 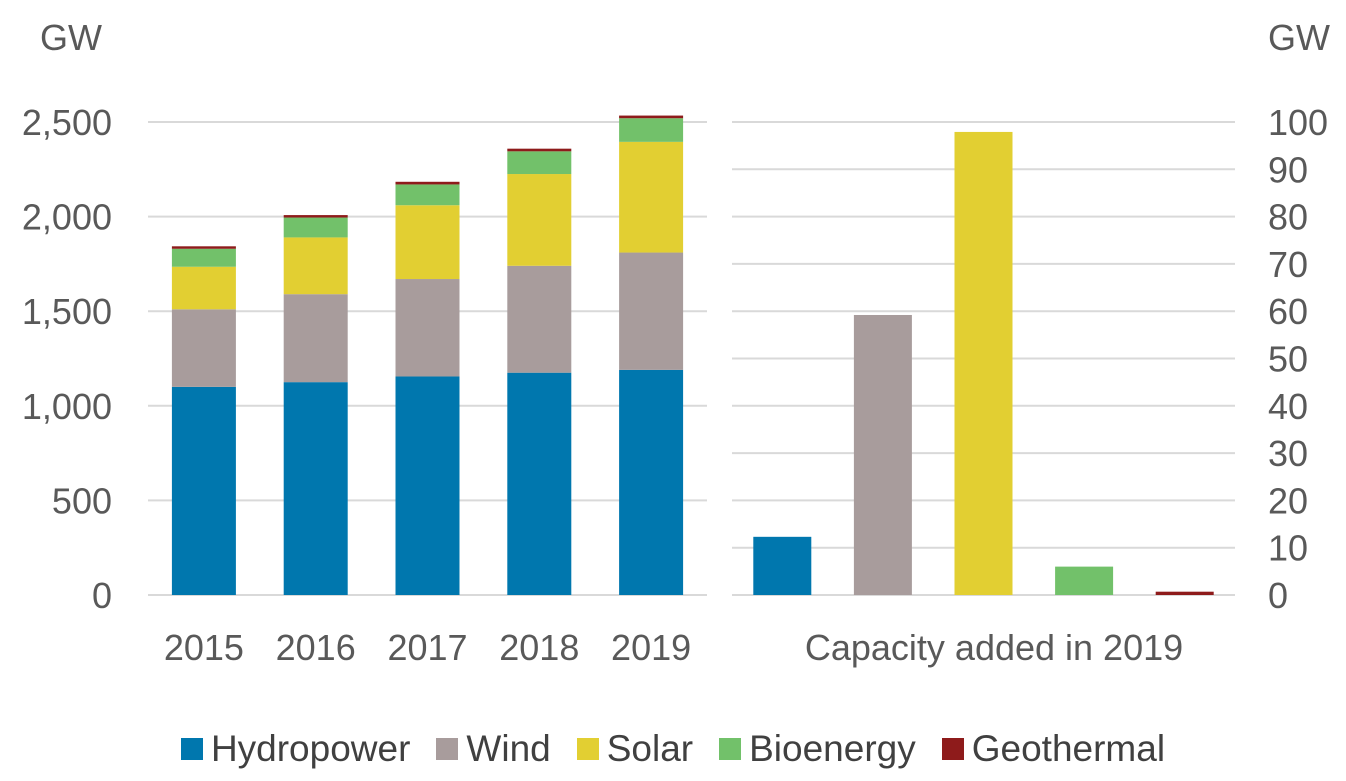 I want to click on bar-bioenergy-2017, so click(x=427, y=195).